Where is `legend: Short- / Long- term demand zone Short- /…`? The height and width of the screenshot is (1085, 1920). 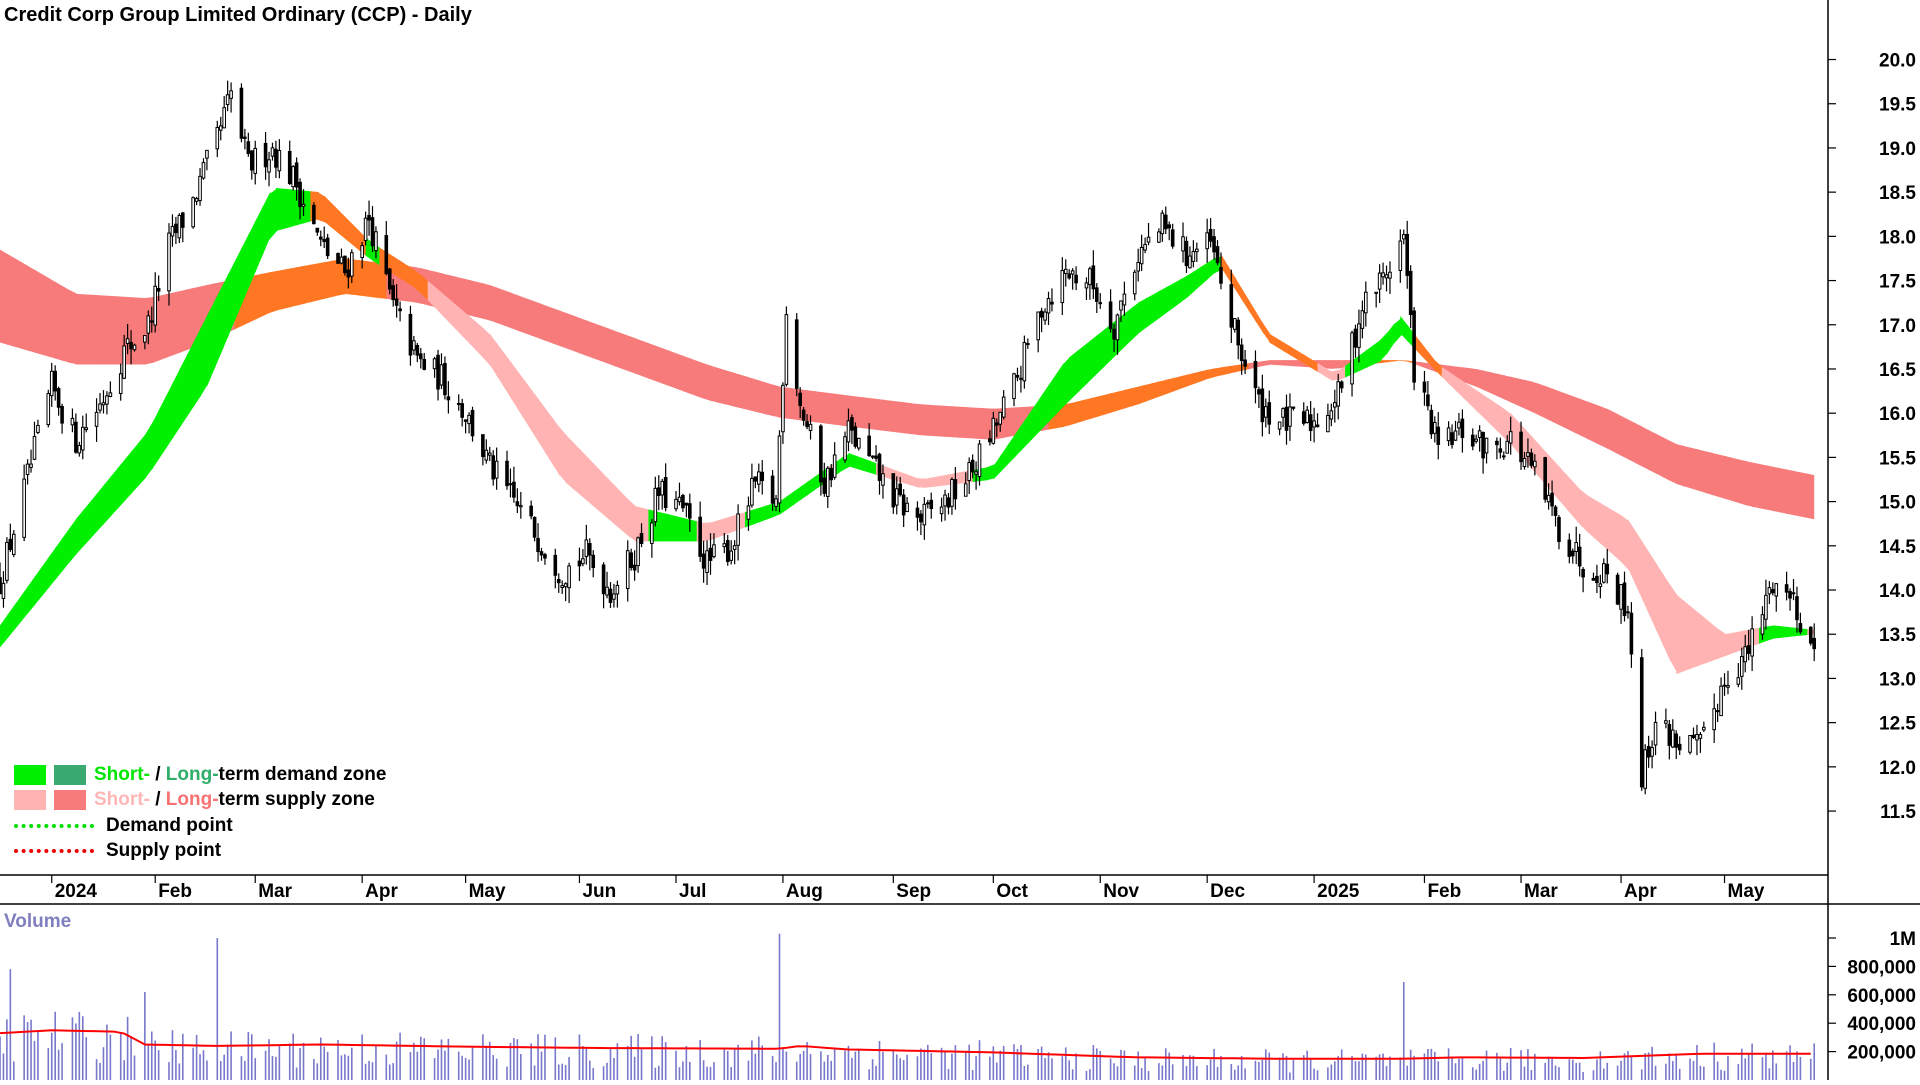 legend: Short- / Long- term demand zone Short- /… is located at coordinates (200, 813).